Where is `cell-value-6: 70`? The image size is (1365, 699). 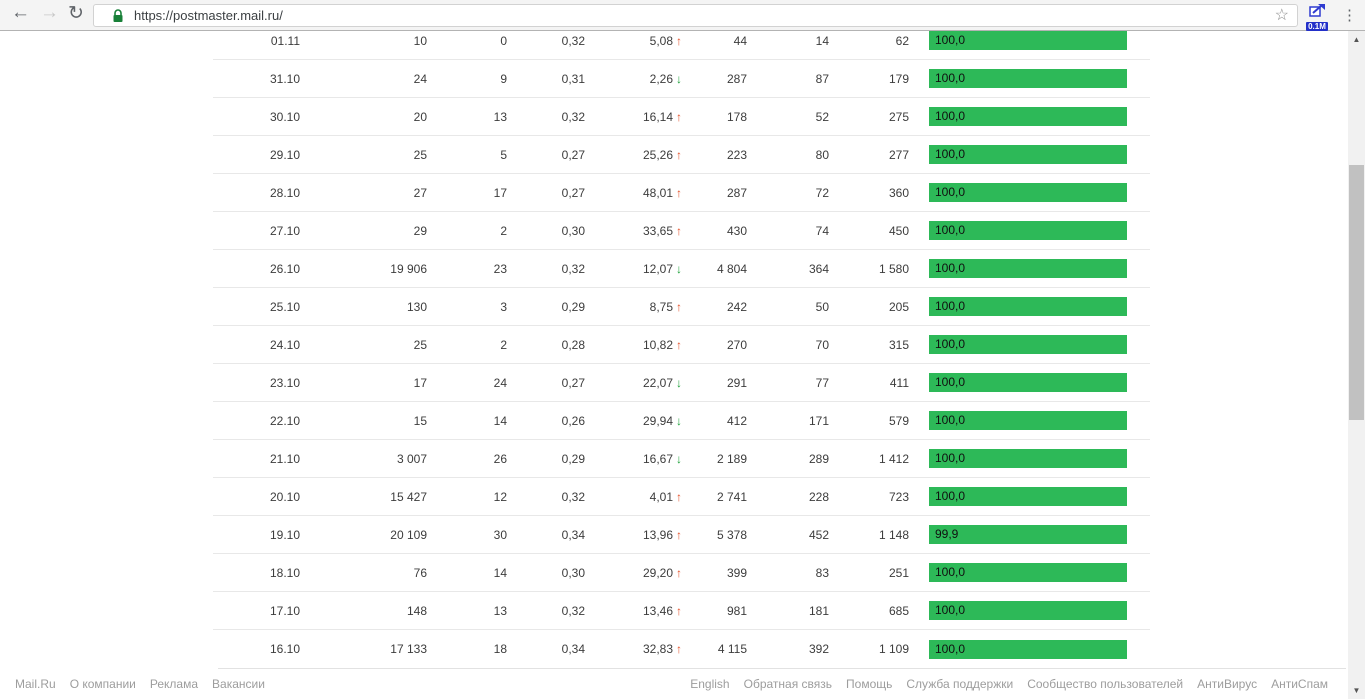
cell-value-6: 70 is located at coordinates (822, 344).